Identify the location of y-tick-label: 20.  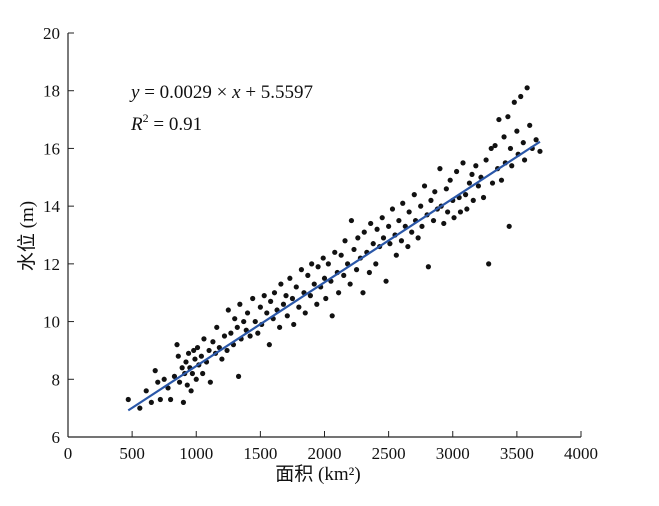
(51, 33).